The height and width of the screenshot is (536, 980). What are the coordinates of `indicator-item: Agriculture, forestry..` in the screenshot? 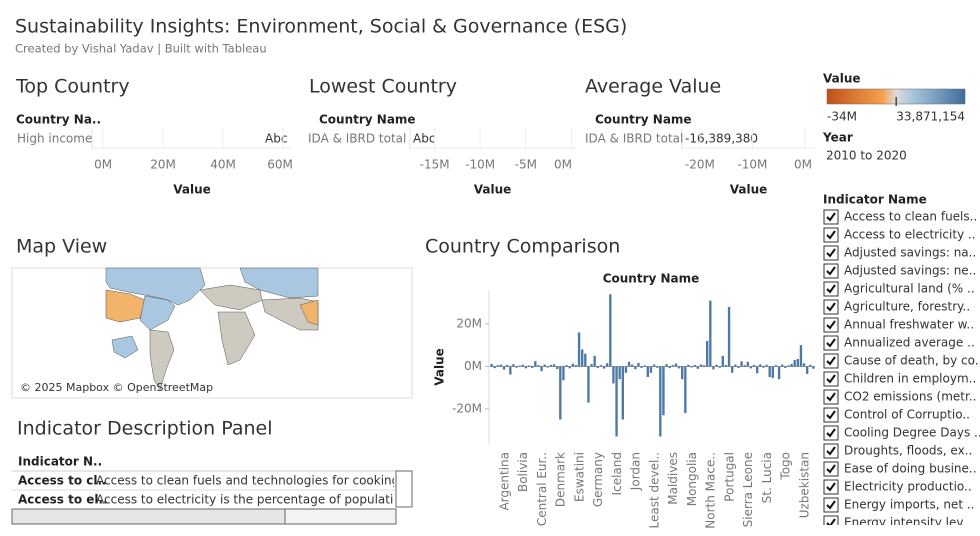 It's located at (907, 307).